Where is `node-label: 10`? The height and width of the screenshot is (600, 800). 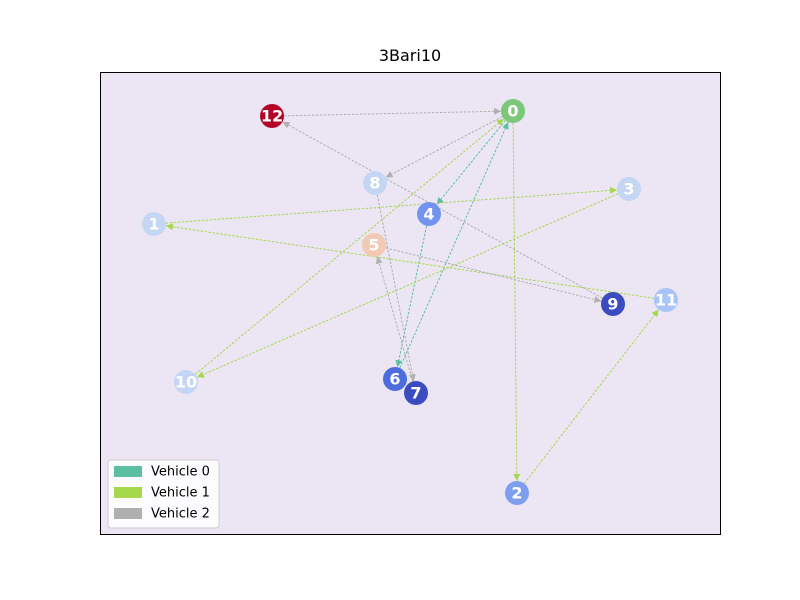 node-label: 10 is located at coordinates (186, 382).